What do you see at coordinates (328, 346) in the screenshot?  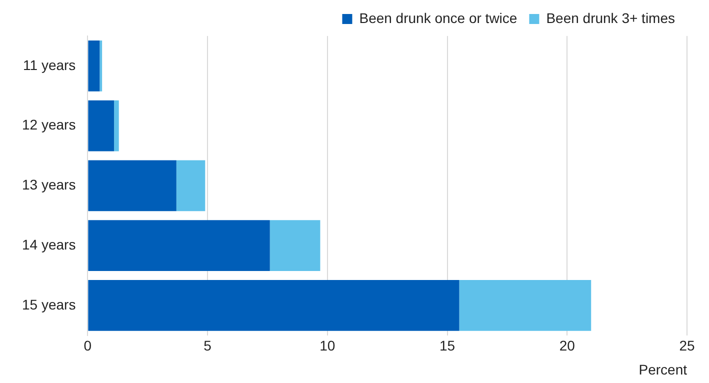 I see `x-tick-label: 10` at bounding box center [328, 346].